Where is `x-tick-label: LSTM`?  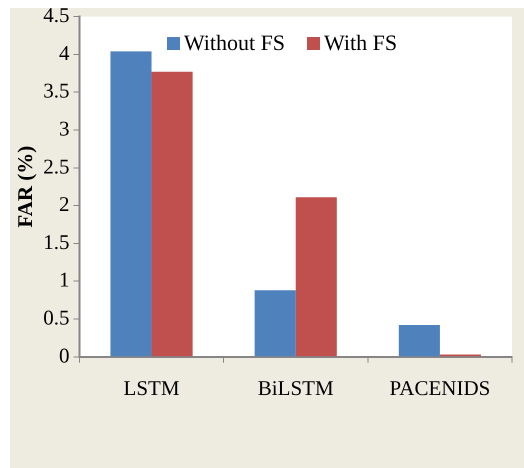 x-tick-label: LSTM is located at coordinates (152, 388).